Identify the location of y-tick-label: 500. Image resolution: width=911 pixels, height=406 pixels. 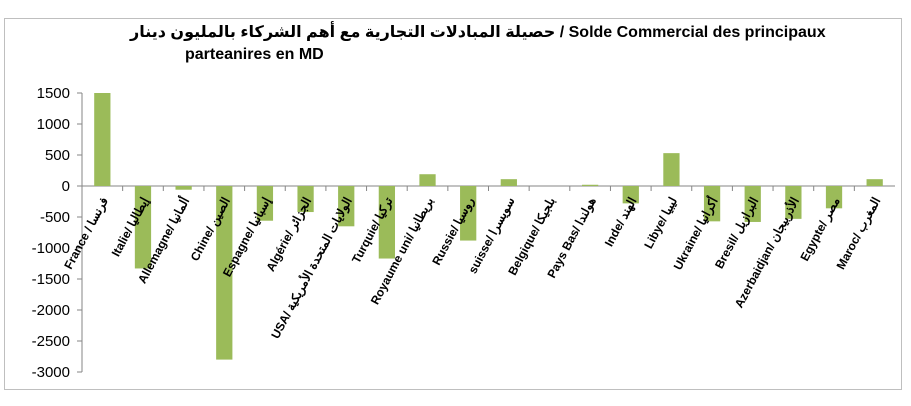
(57, 155).